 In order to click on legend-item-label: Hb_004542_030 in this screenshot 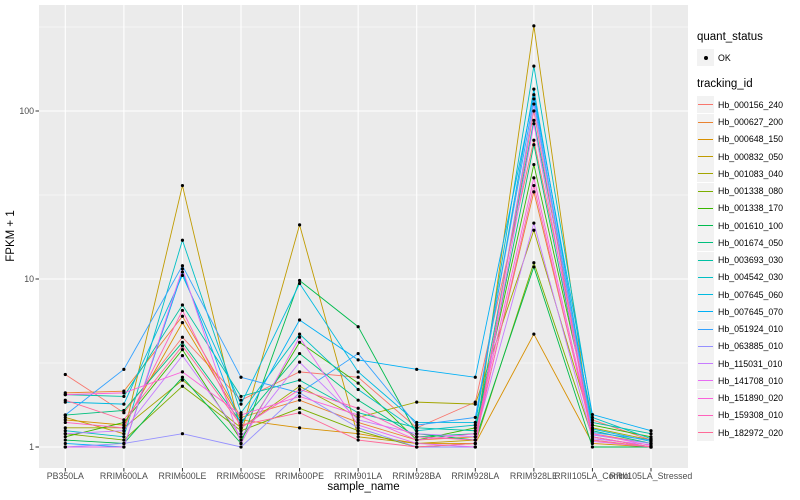, I will do `click(751, 277)`.